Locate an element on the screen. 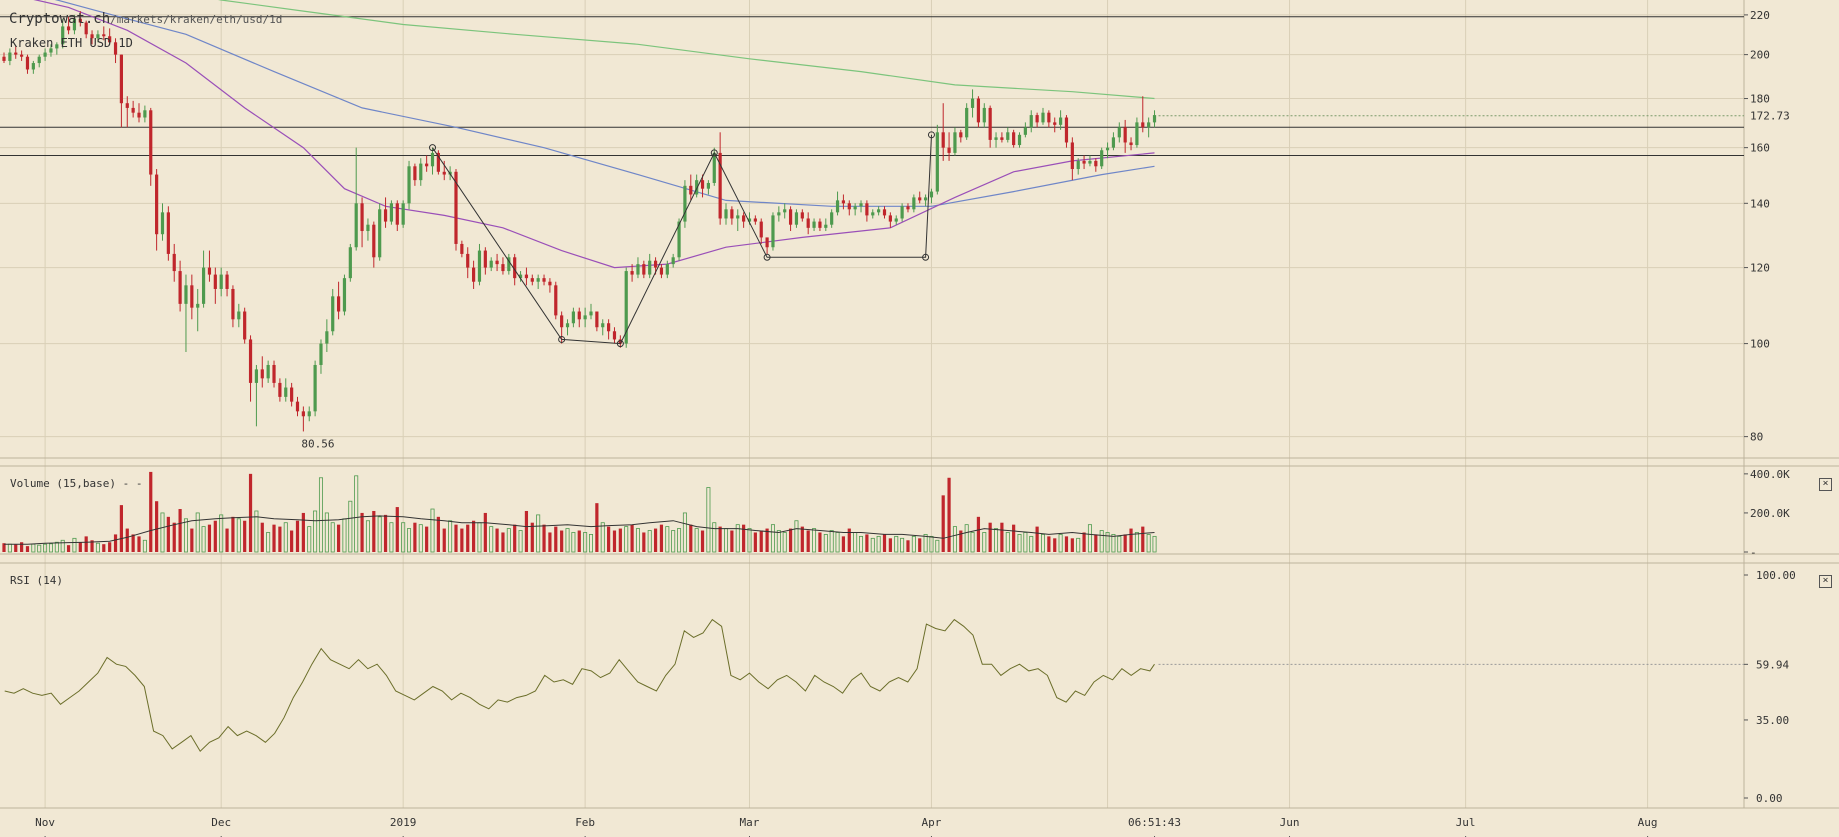 The width and height of the screenshot is (1839, 837). site-title: Cryptowat.ch/markets/kraken/eth/usd/1d is located at coordinates (145, 19).